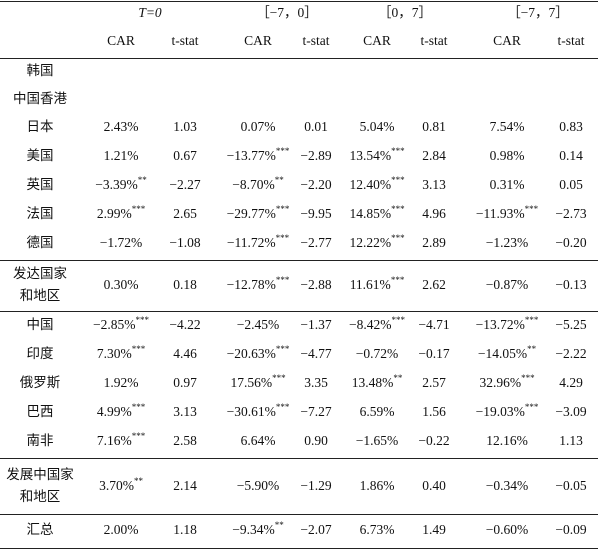  What do you see at coordinates (253, 529) in the screenshot?
I see `cell-value: −9.34%` at bounding box center [253, 529].